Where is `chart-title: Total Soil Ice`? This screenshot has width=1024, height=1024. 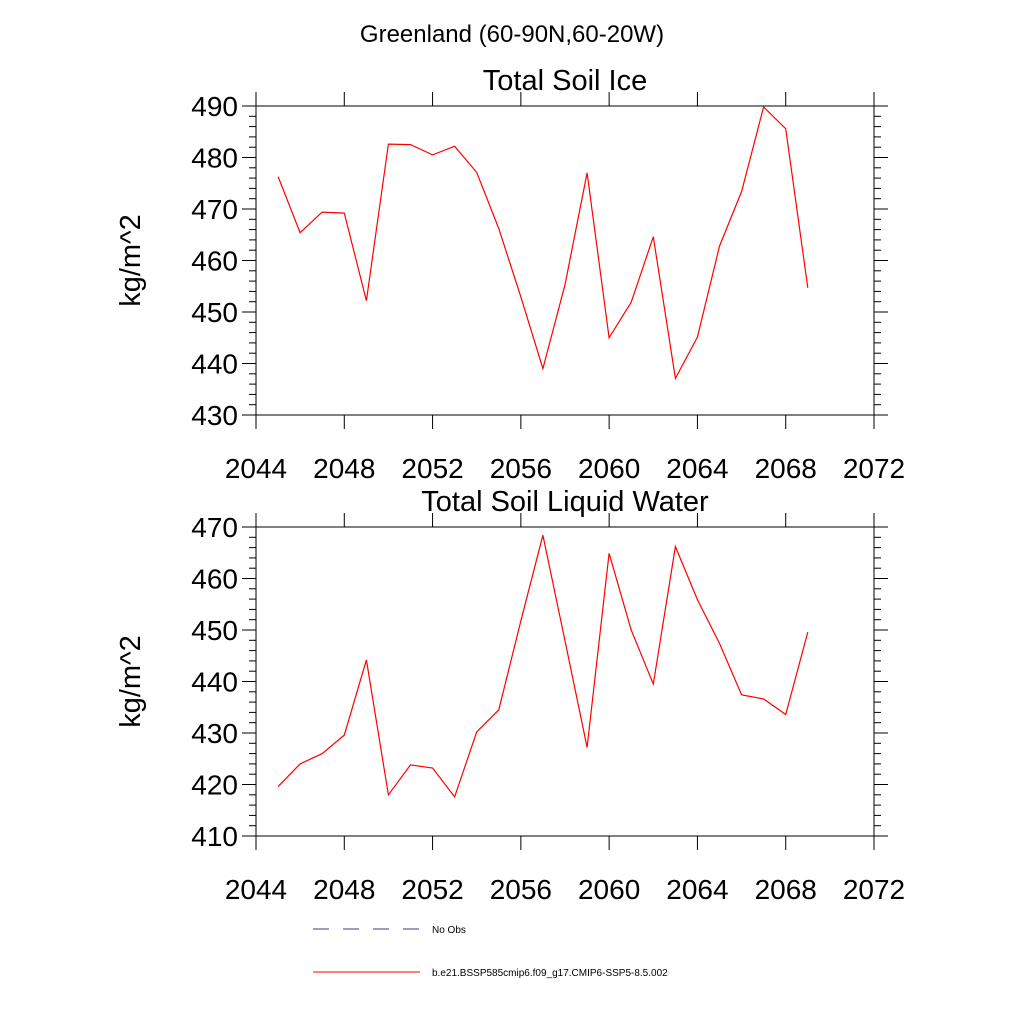
chart-title: Total Soil Ice is located at coordinates (565, 81).